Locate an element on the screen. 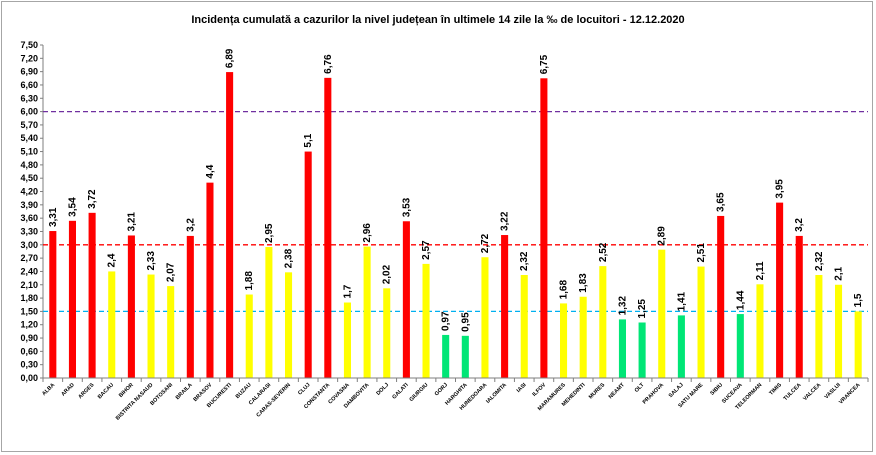 The image size is (876, 455). bar-value-label: 1,68 is located at coordinates (564, 290).